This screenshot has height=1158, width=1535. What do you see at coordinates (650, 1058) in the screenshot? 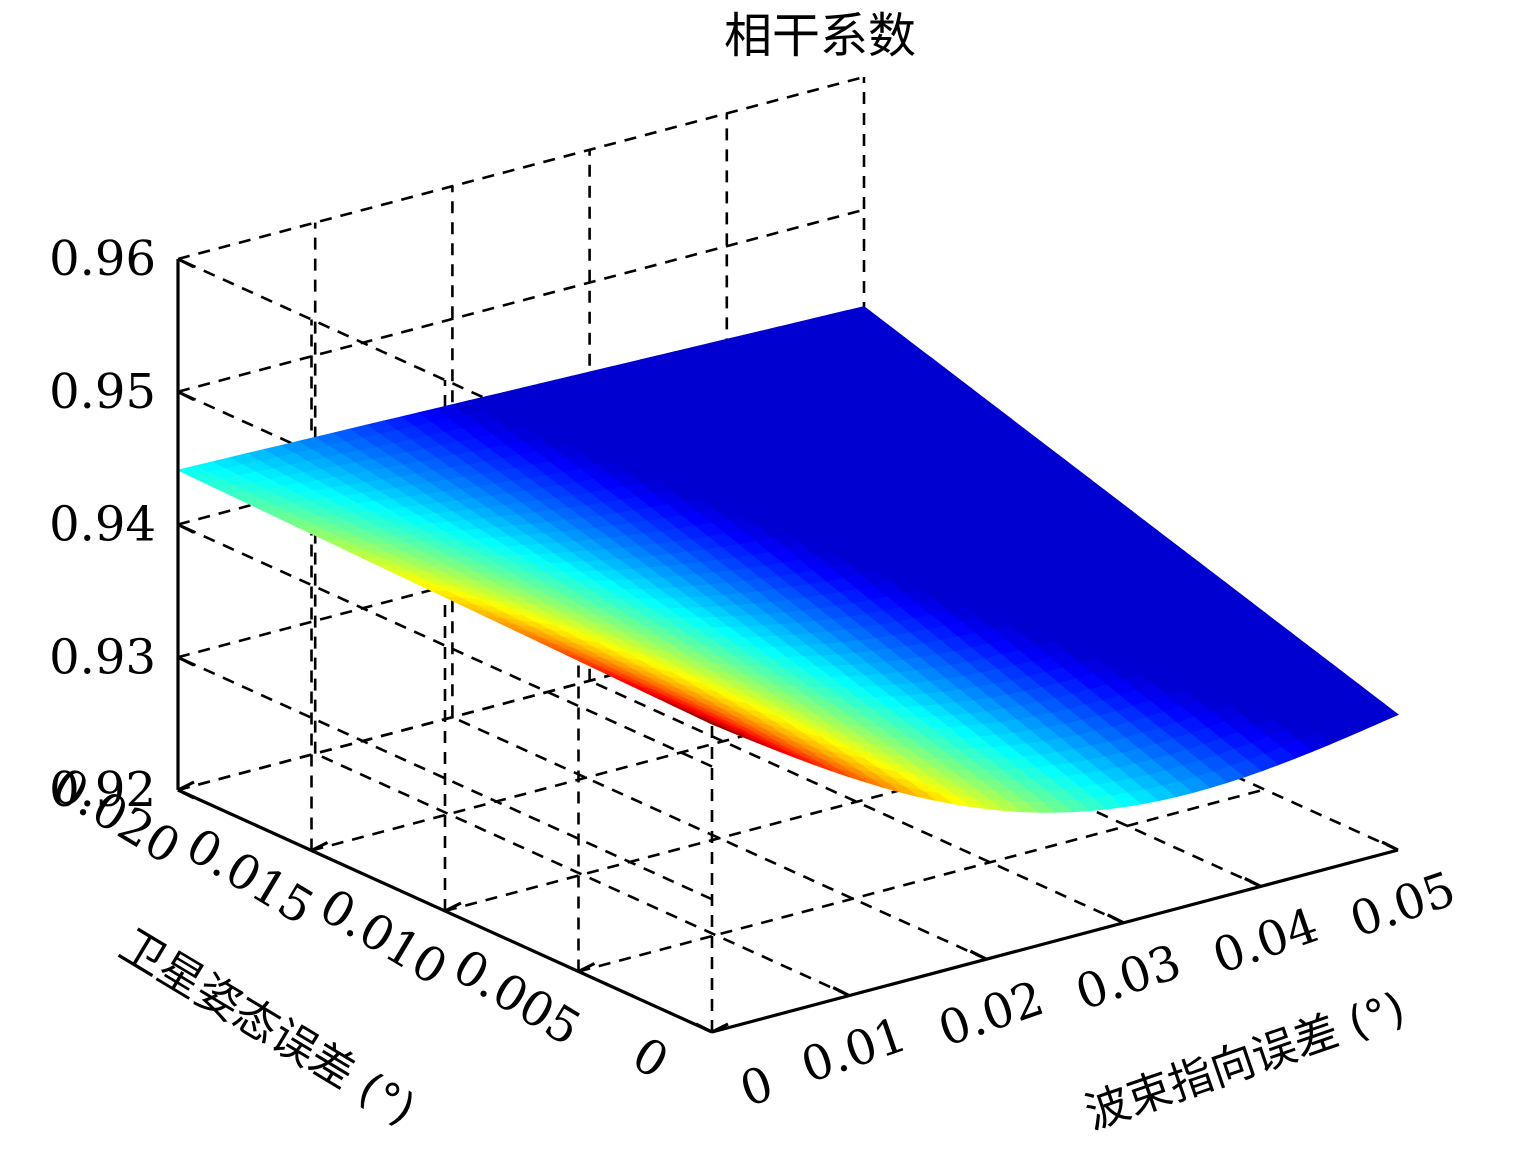
I see `y-tick-label: 0` at bounding box center [650, 1058].